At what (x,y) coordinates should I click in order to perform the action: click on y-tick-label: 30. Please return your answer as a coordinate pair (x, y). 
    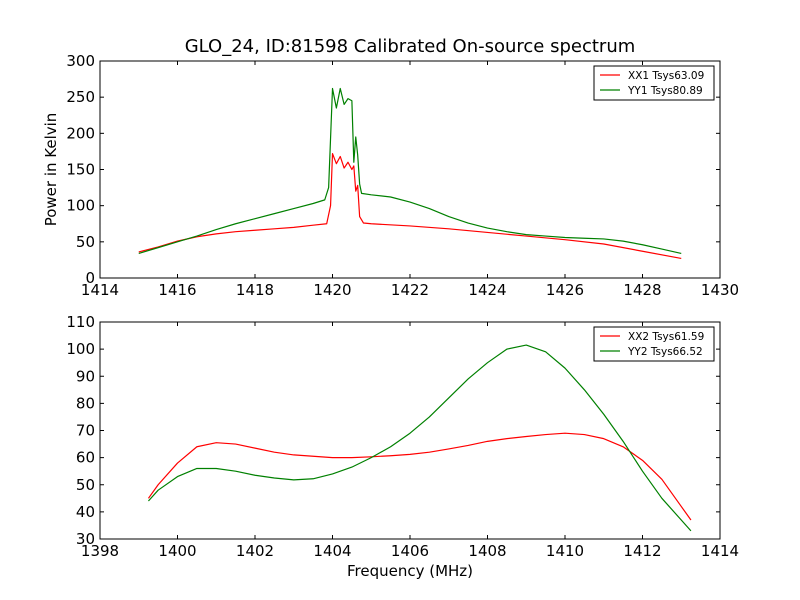
    Looking at the image, I should click on (85, 539).